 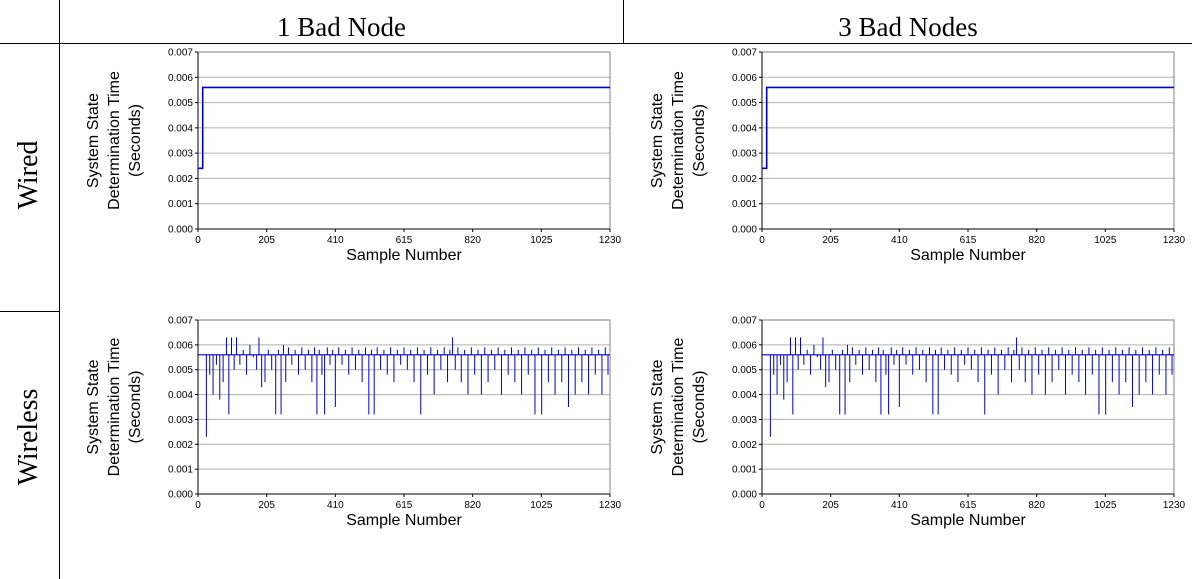 What do you see at coordinates (623, 22) in the screenshot?
I see `table-divider-middle` at bounding box center [623, 22].